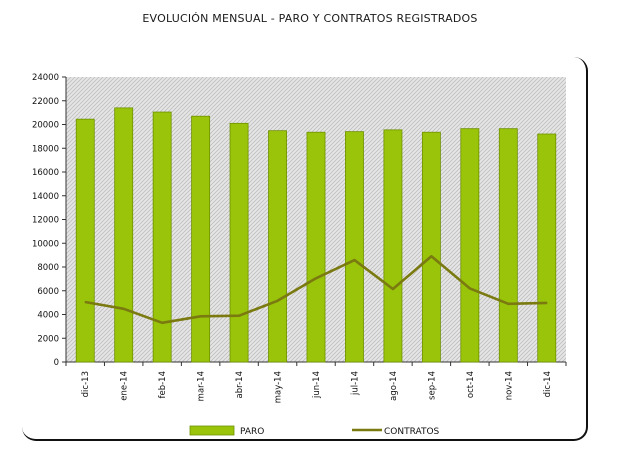 This screenshot has height=460, width=620. What do you see at coordinates (355, 383) in the screenshot?
I see `x-tick-label: jul-14` at bounding box center [355, 383].